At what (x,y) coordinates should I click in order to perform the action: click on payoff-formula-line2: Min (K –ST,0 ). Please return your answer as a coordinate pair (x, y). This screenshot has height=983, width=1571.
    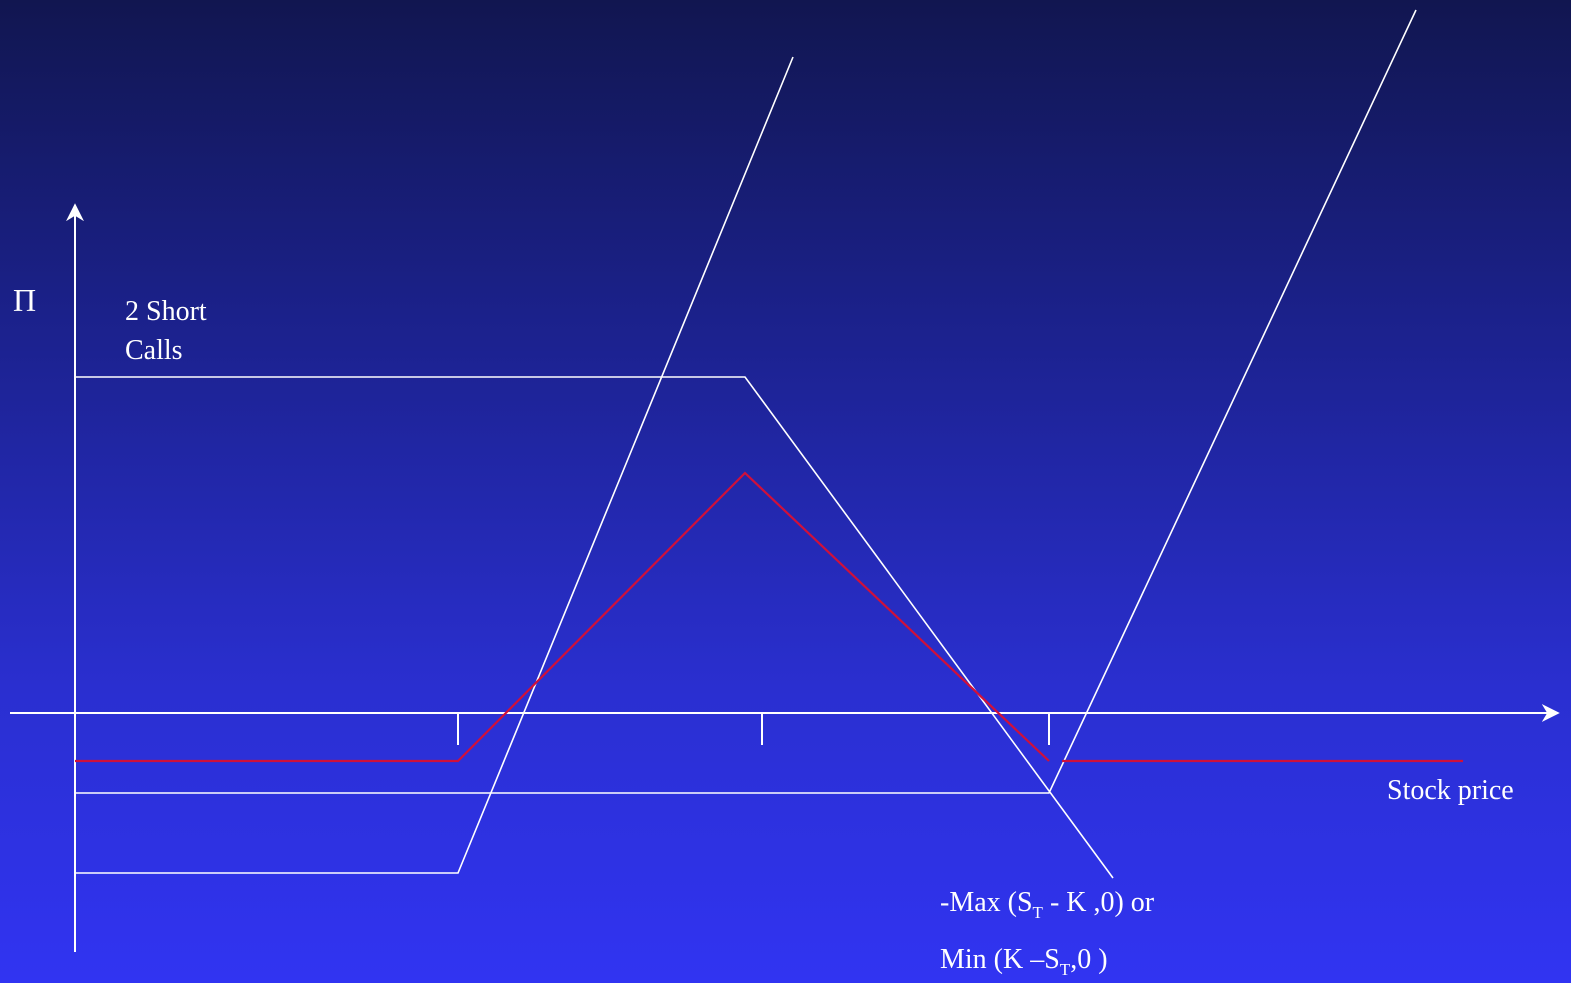
    Looking at the image, I should click on (1024, 961).